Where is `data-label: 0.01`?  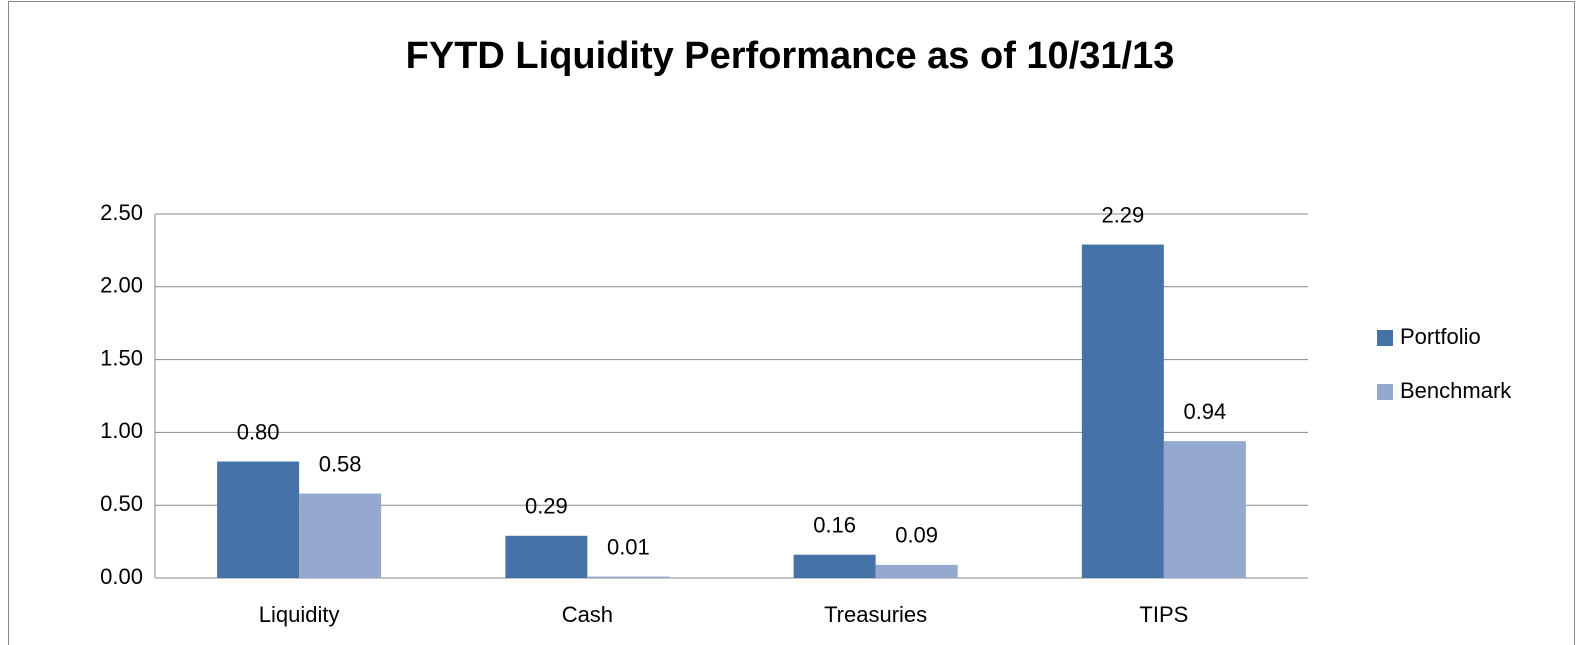 data-label: 0.01 is located at coordinates (628, 546).